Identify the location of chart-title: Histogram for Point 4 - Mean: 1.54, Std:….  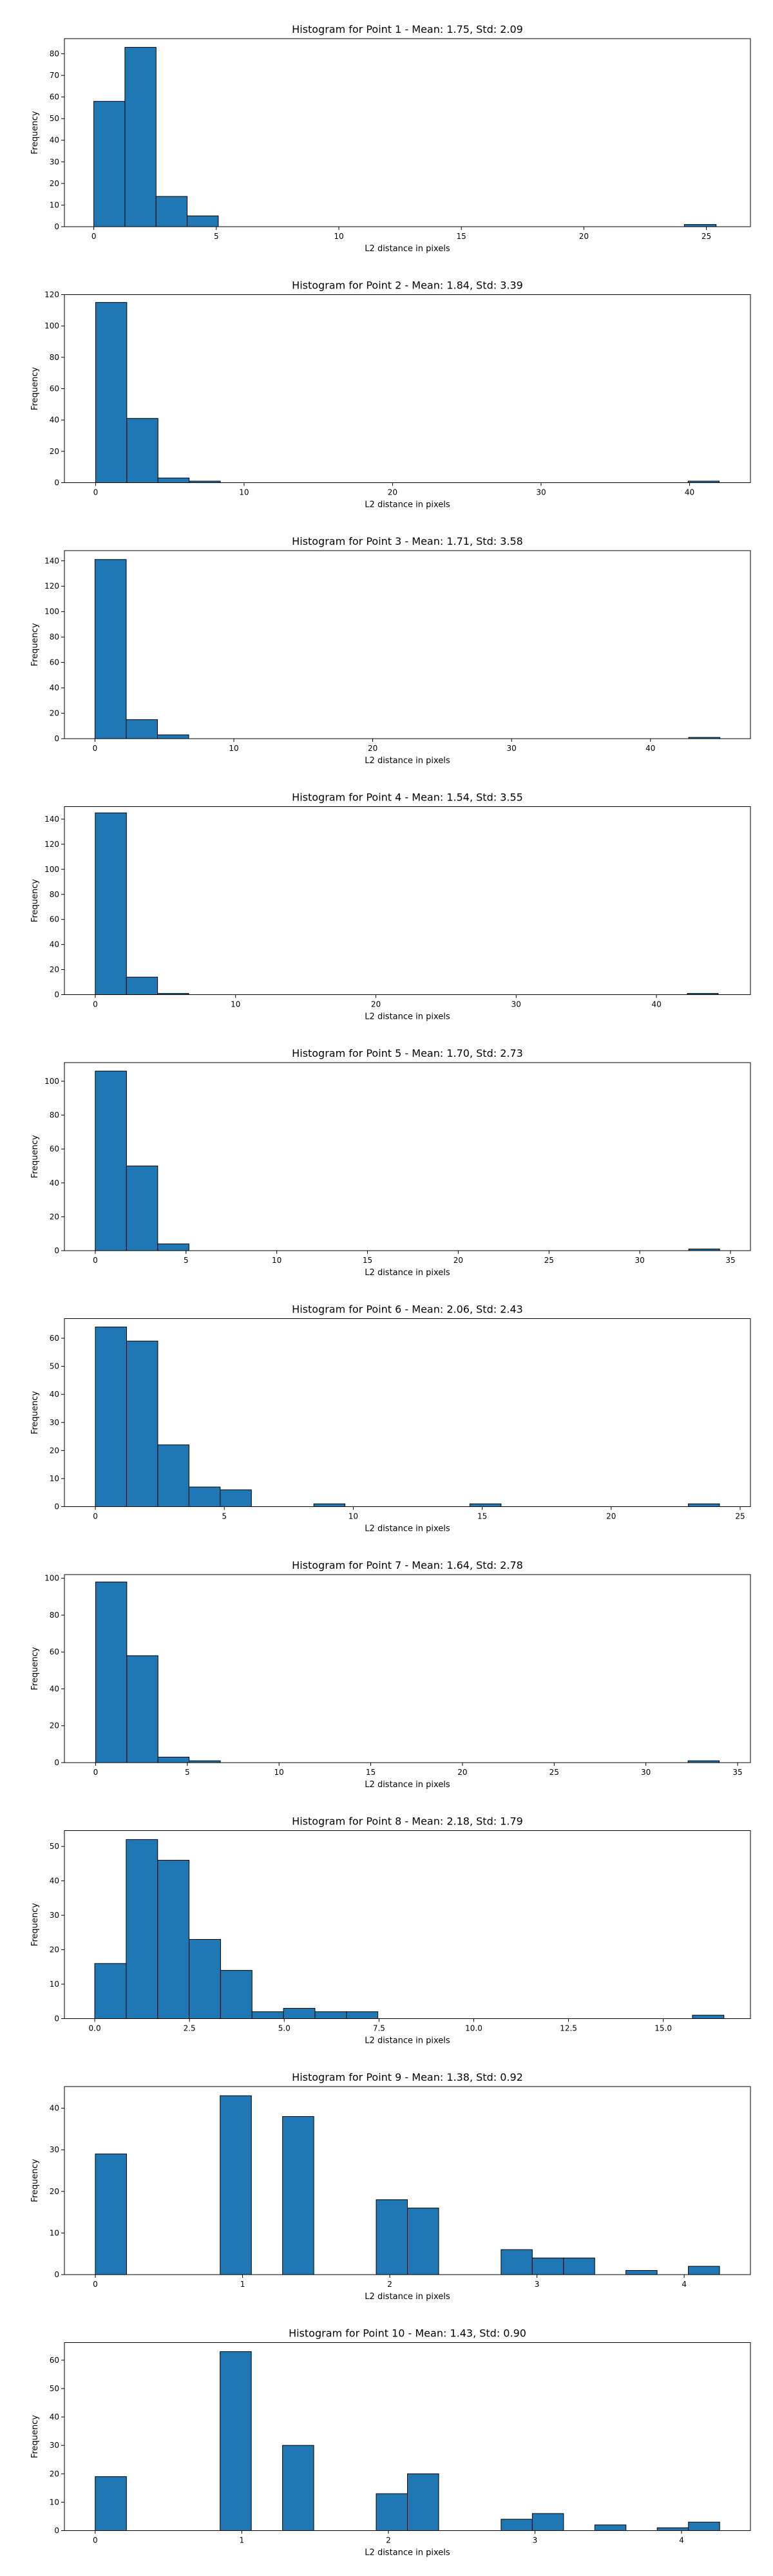
(407, 797).